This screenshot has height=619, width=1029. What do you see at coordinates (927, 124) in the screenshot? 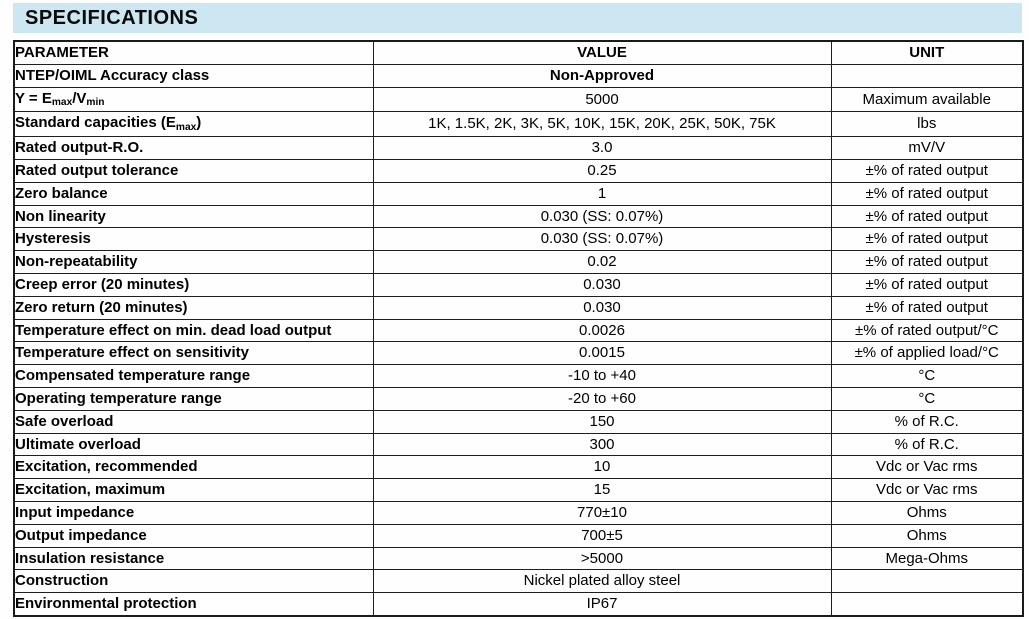
I see `unit-cell: lbs` at bounding box center [927, 124].